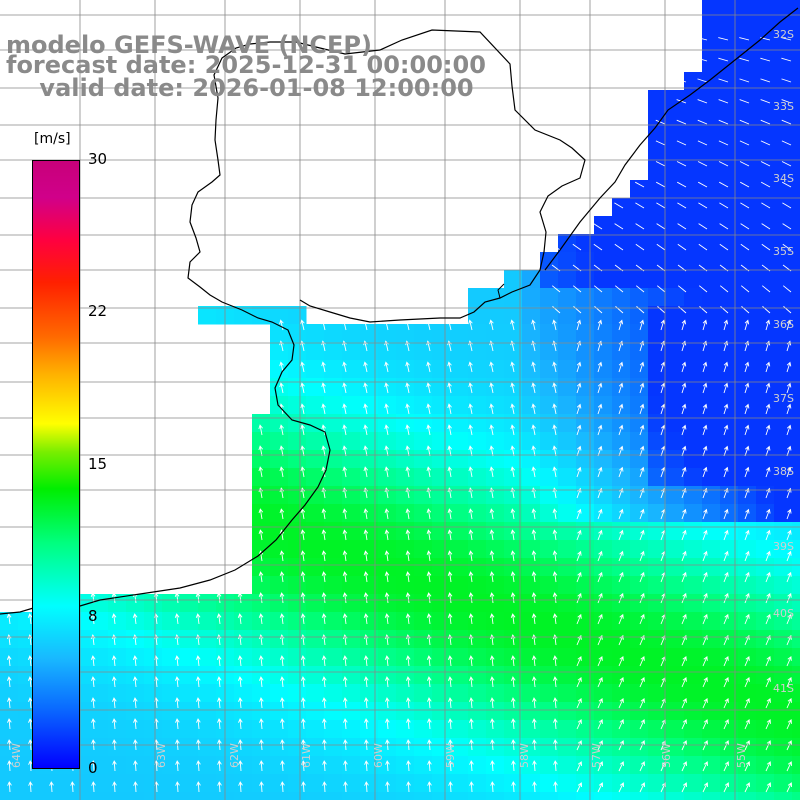 The image size is (800, 800). Describe the element at coordinates (16, 755) in the screenshot. I see `longitude-label: 64W` at that location.